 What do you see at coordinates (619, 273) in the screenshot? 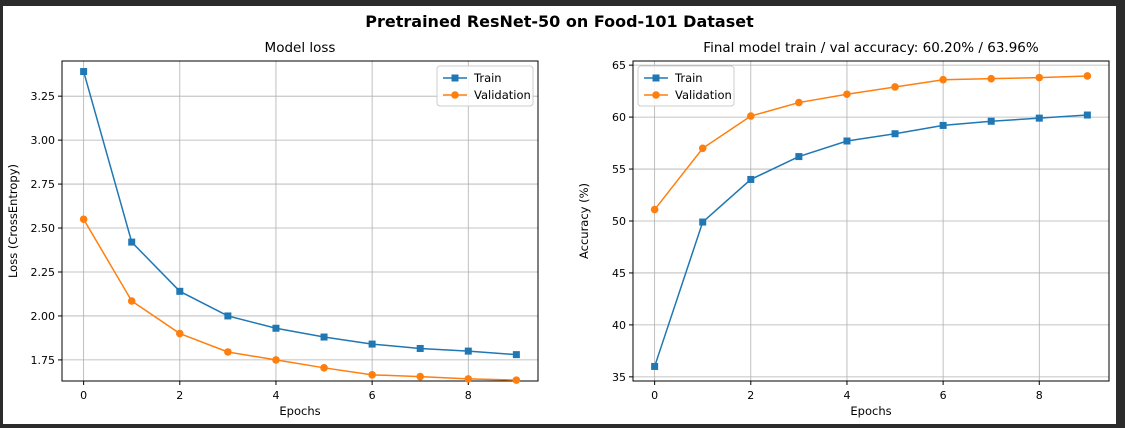
I see `y-tick-label: 45` at bounding box center [619, 273].